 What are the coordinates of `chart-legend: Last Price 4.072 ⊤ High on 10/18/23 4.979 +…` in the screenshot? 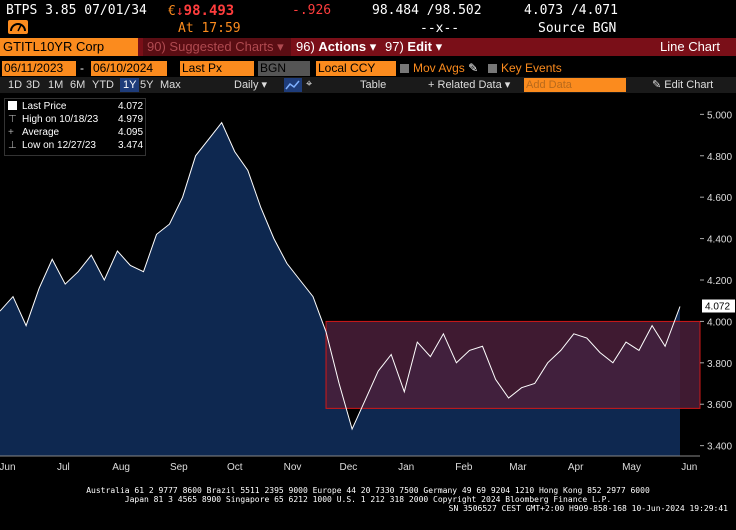 It's located at (76, 127).